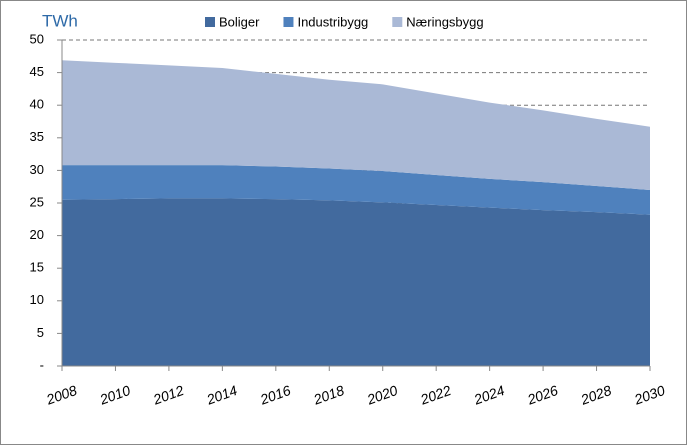 This screenshot has height=445, width=687. I want to click on legend-label: Næringsbygg, so click(444, 21).